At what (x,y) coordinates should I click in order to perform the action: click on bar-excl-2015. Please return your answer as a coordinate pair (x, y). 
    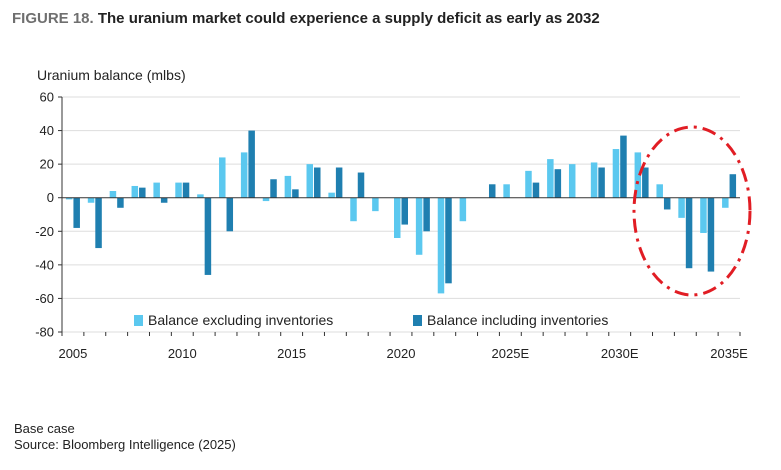
    Looking at the image, I should click on (288, 186).